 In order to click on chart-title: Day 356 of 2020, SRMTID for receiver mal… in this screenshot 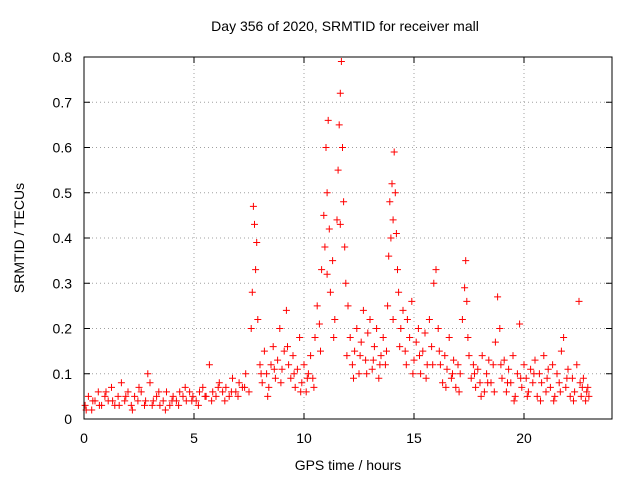, I will do `click(345, 26)`.